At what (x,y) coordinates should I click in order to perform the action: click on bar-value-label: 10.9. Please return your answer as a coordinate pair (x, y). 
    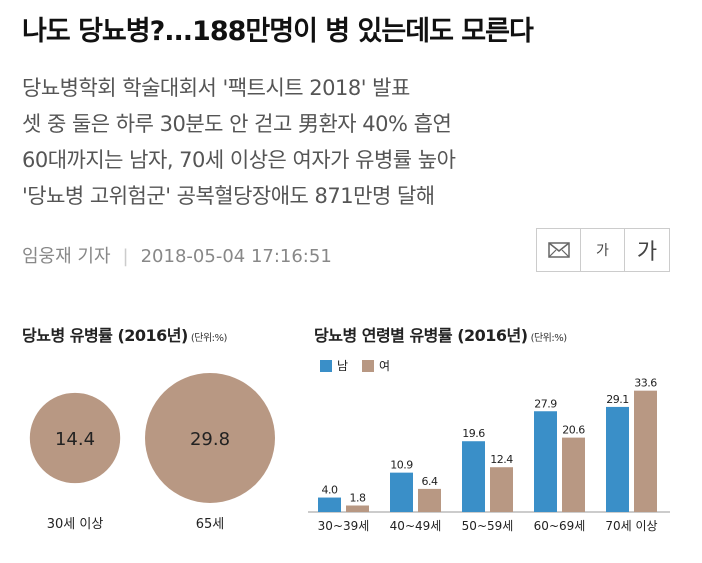
    Looking at the image, I should click on (401, 465).